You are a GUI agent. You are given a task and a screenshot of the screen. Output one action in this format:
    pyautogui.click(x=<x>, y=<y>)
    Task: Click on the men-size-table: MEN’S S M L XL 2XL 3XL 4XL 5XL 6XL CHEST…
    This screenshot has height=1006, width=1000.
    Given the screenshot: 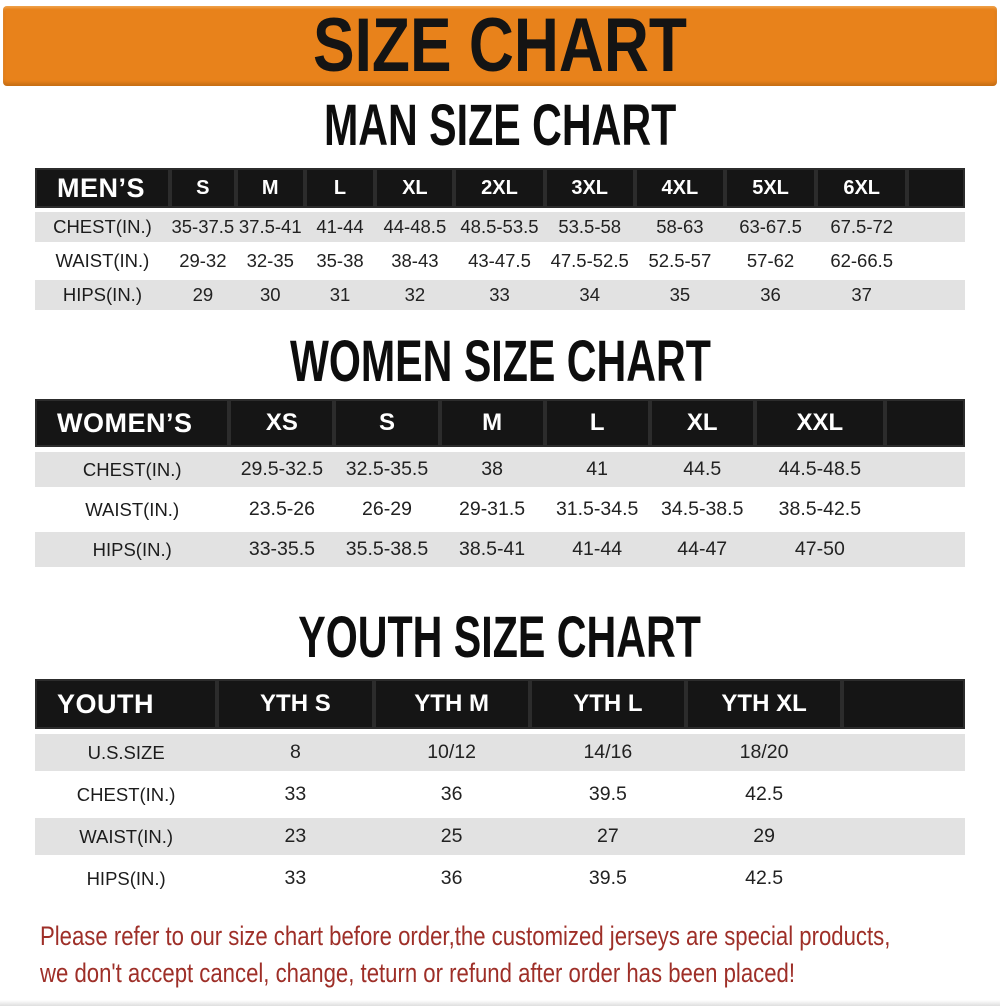 What is the action you would take?
    pyautogui.click(x=500, y=239)
    